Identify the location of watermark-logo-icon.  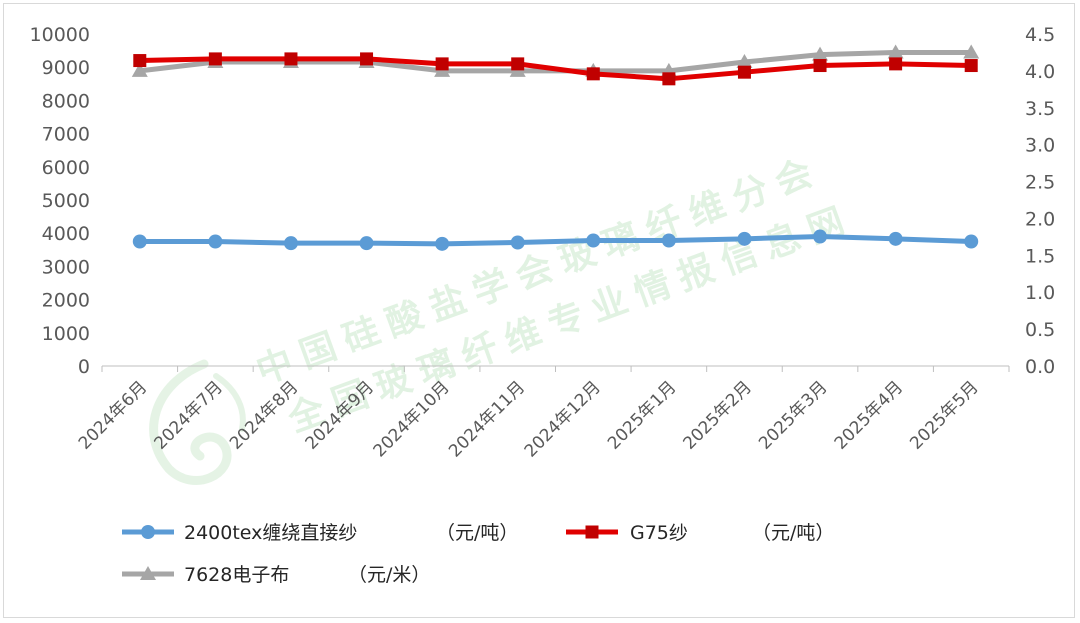
(197, 422).